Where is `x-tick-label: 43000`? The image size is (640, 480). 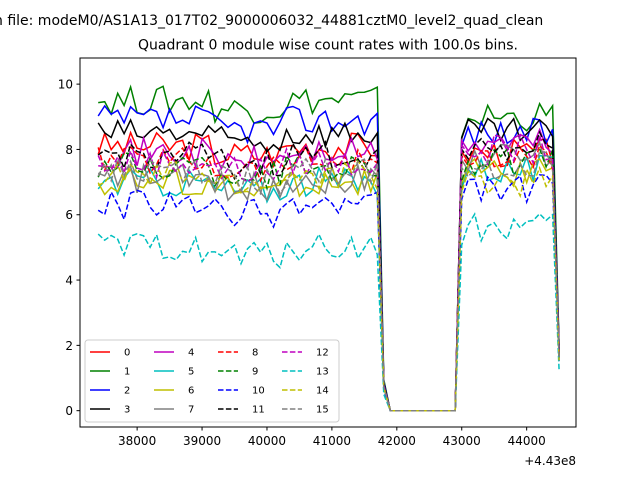
x-tick-label: 43000 is located at coordinates (462, 441).